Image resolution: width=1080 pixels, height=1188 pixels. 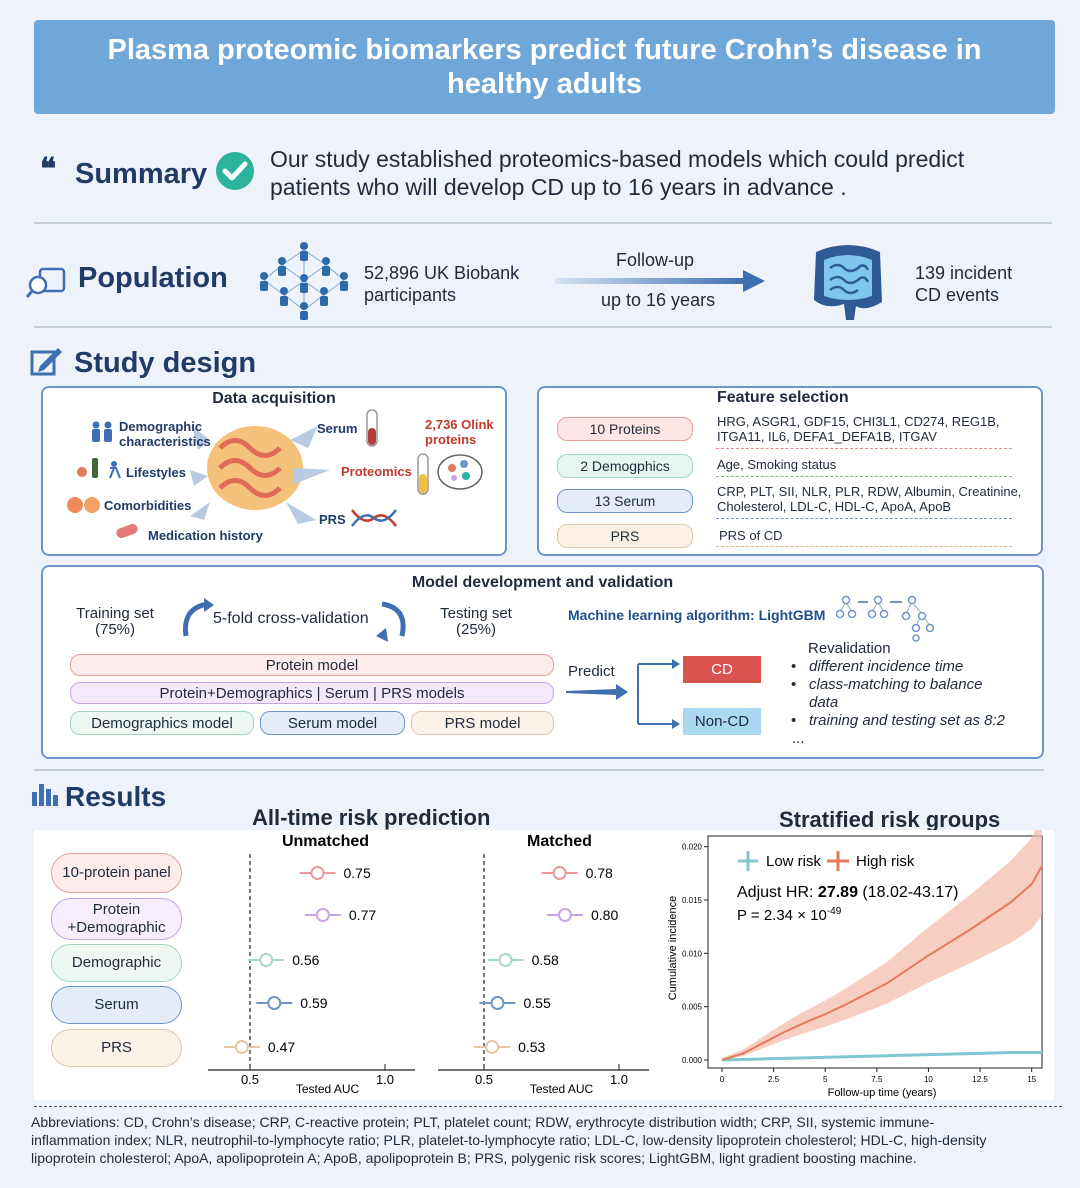 What do you see at coordinates (722, 669) in the screenshot?
I see `cd-class-box: CD` at bounding box center [722, 669].